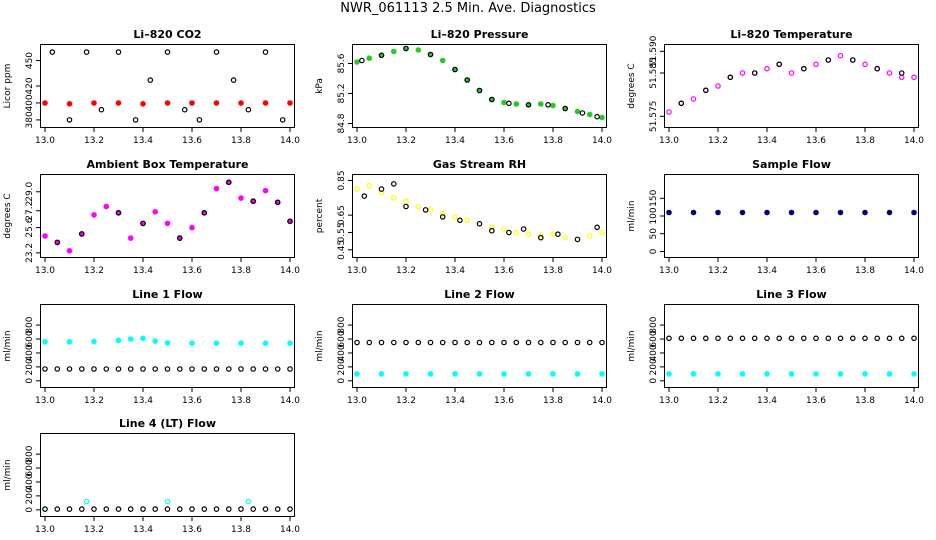 The height and width of the screenshot is (540, 936). What do you see at coordinates (320, 86) in the screenshot?
I see `y-axis-label: kPa` at bounding box center [320, 86].